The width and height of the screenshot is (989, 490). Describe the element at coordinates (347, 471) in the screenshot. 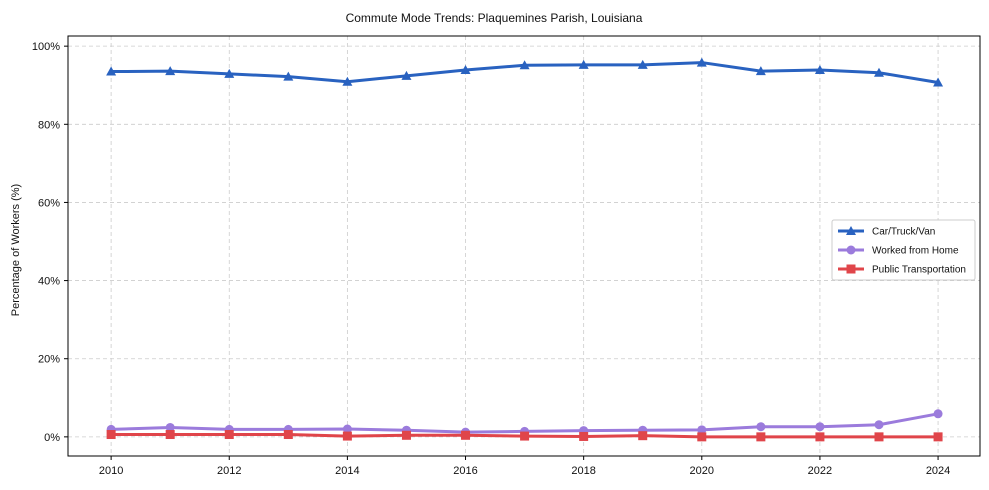

I see `x-tick-label: 2014` at that location.